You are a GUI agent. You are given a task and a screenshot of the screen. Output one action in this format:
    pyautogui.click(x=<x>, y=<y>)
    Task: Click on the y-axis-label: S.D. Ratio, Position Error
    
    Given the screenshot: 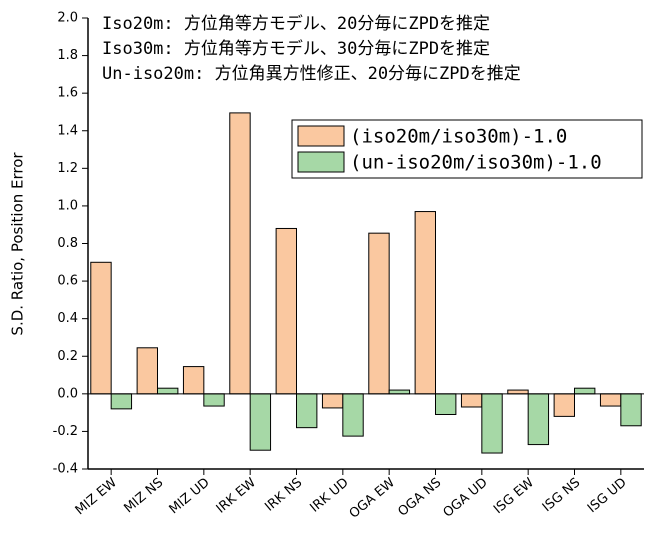 What is the action you would take?
    pyautogui.click(x=18, y=244)
    